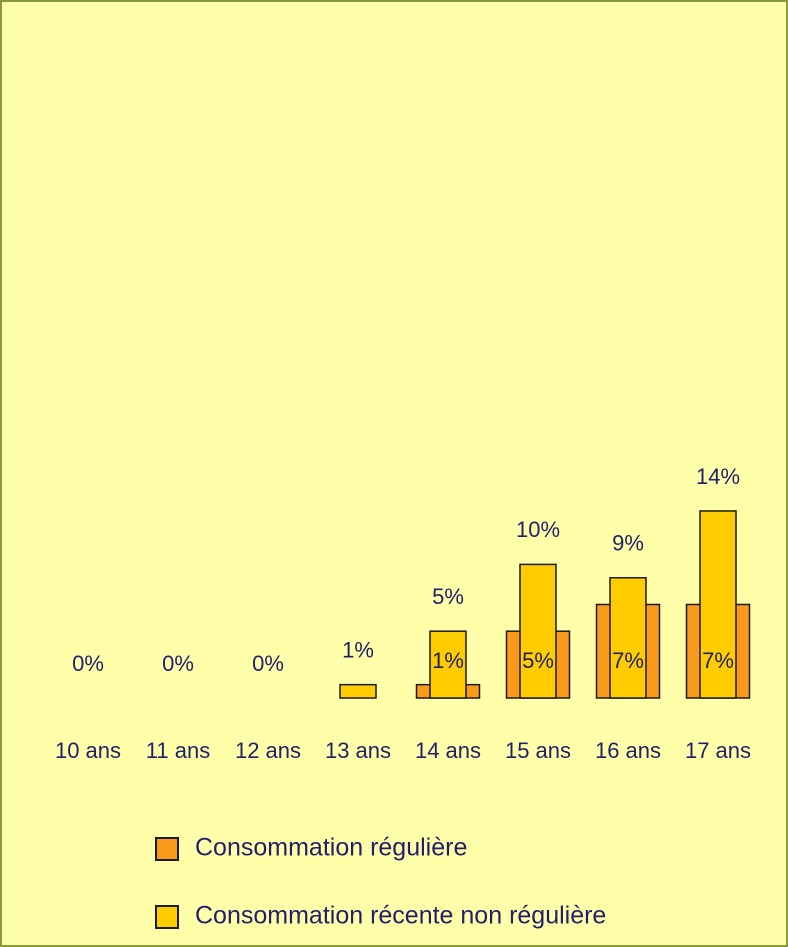 This screenshot has width=788, height=947. I want to click on data-label: 10%, so click(538, 529).